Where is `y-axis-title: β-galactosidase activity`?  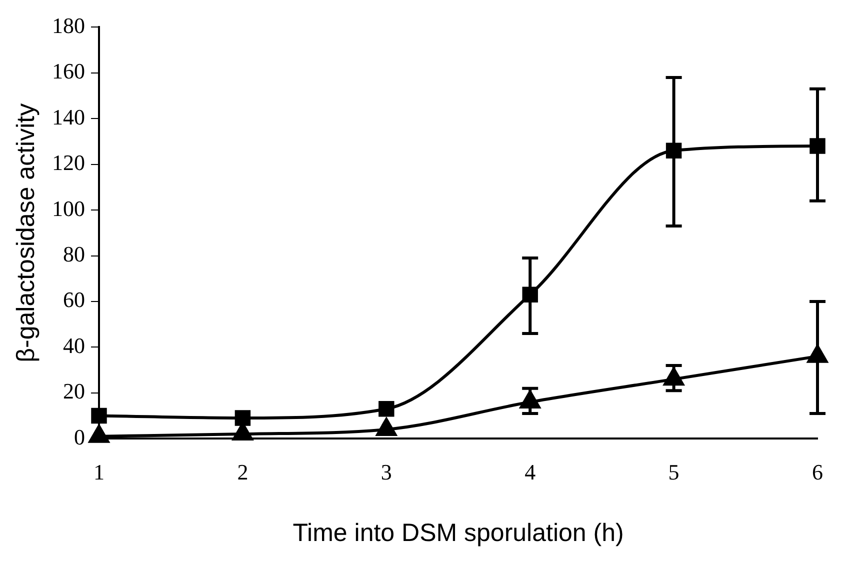
y-axis-title: β-galactosidase activity is located at coordinates (26, 232).